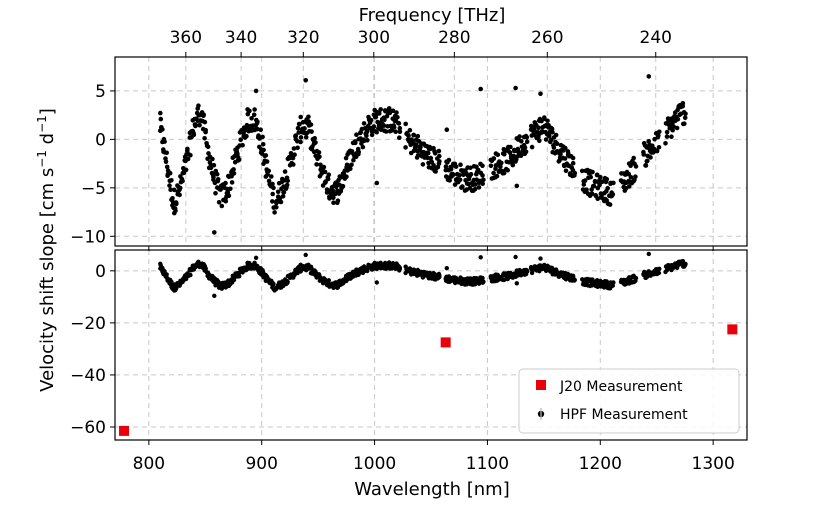  What do you see at coordinates (93, 189) in the screenshot?
I see `y-tick-label: −5` at bounding box center [93, 189].